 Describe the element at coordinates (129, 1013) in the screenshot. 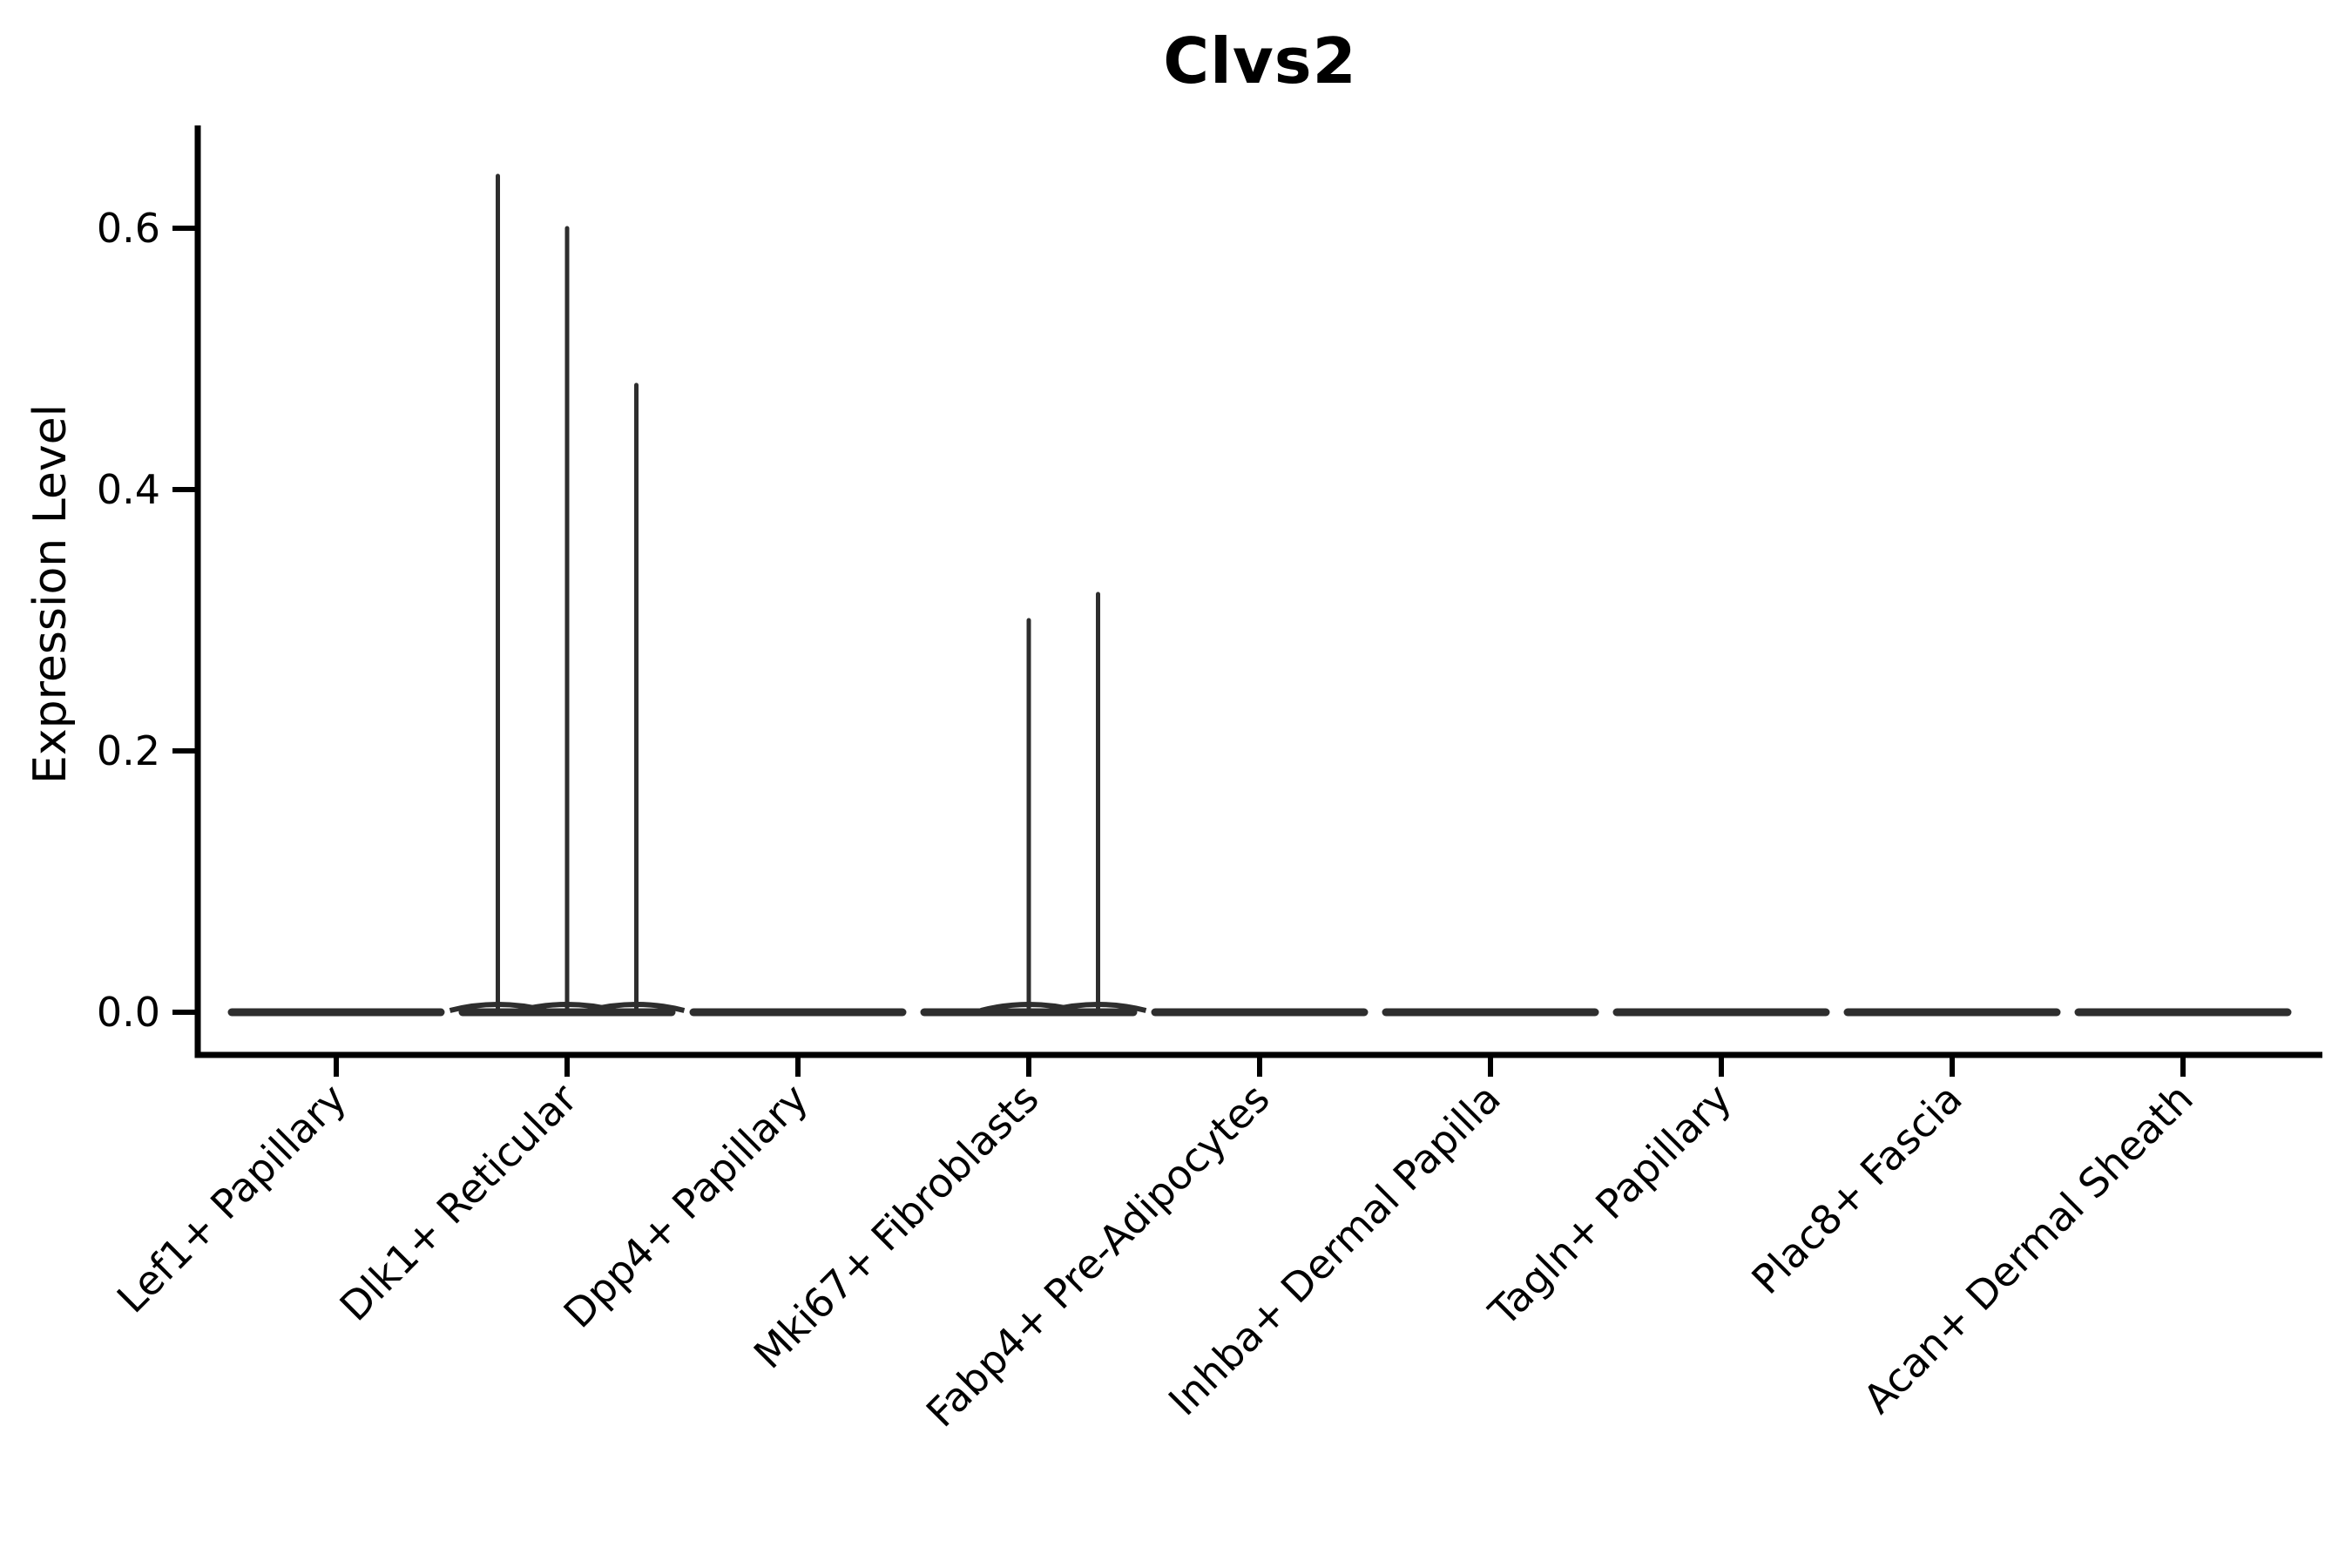

I see `y-tick-label: 0.0` at that location.